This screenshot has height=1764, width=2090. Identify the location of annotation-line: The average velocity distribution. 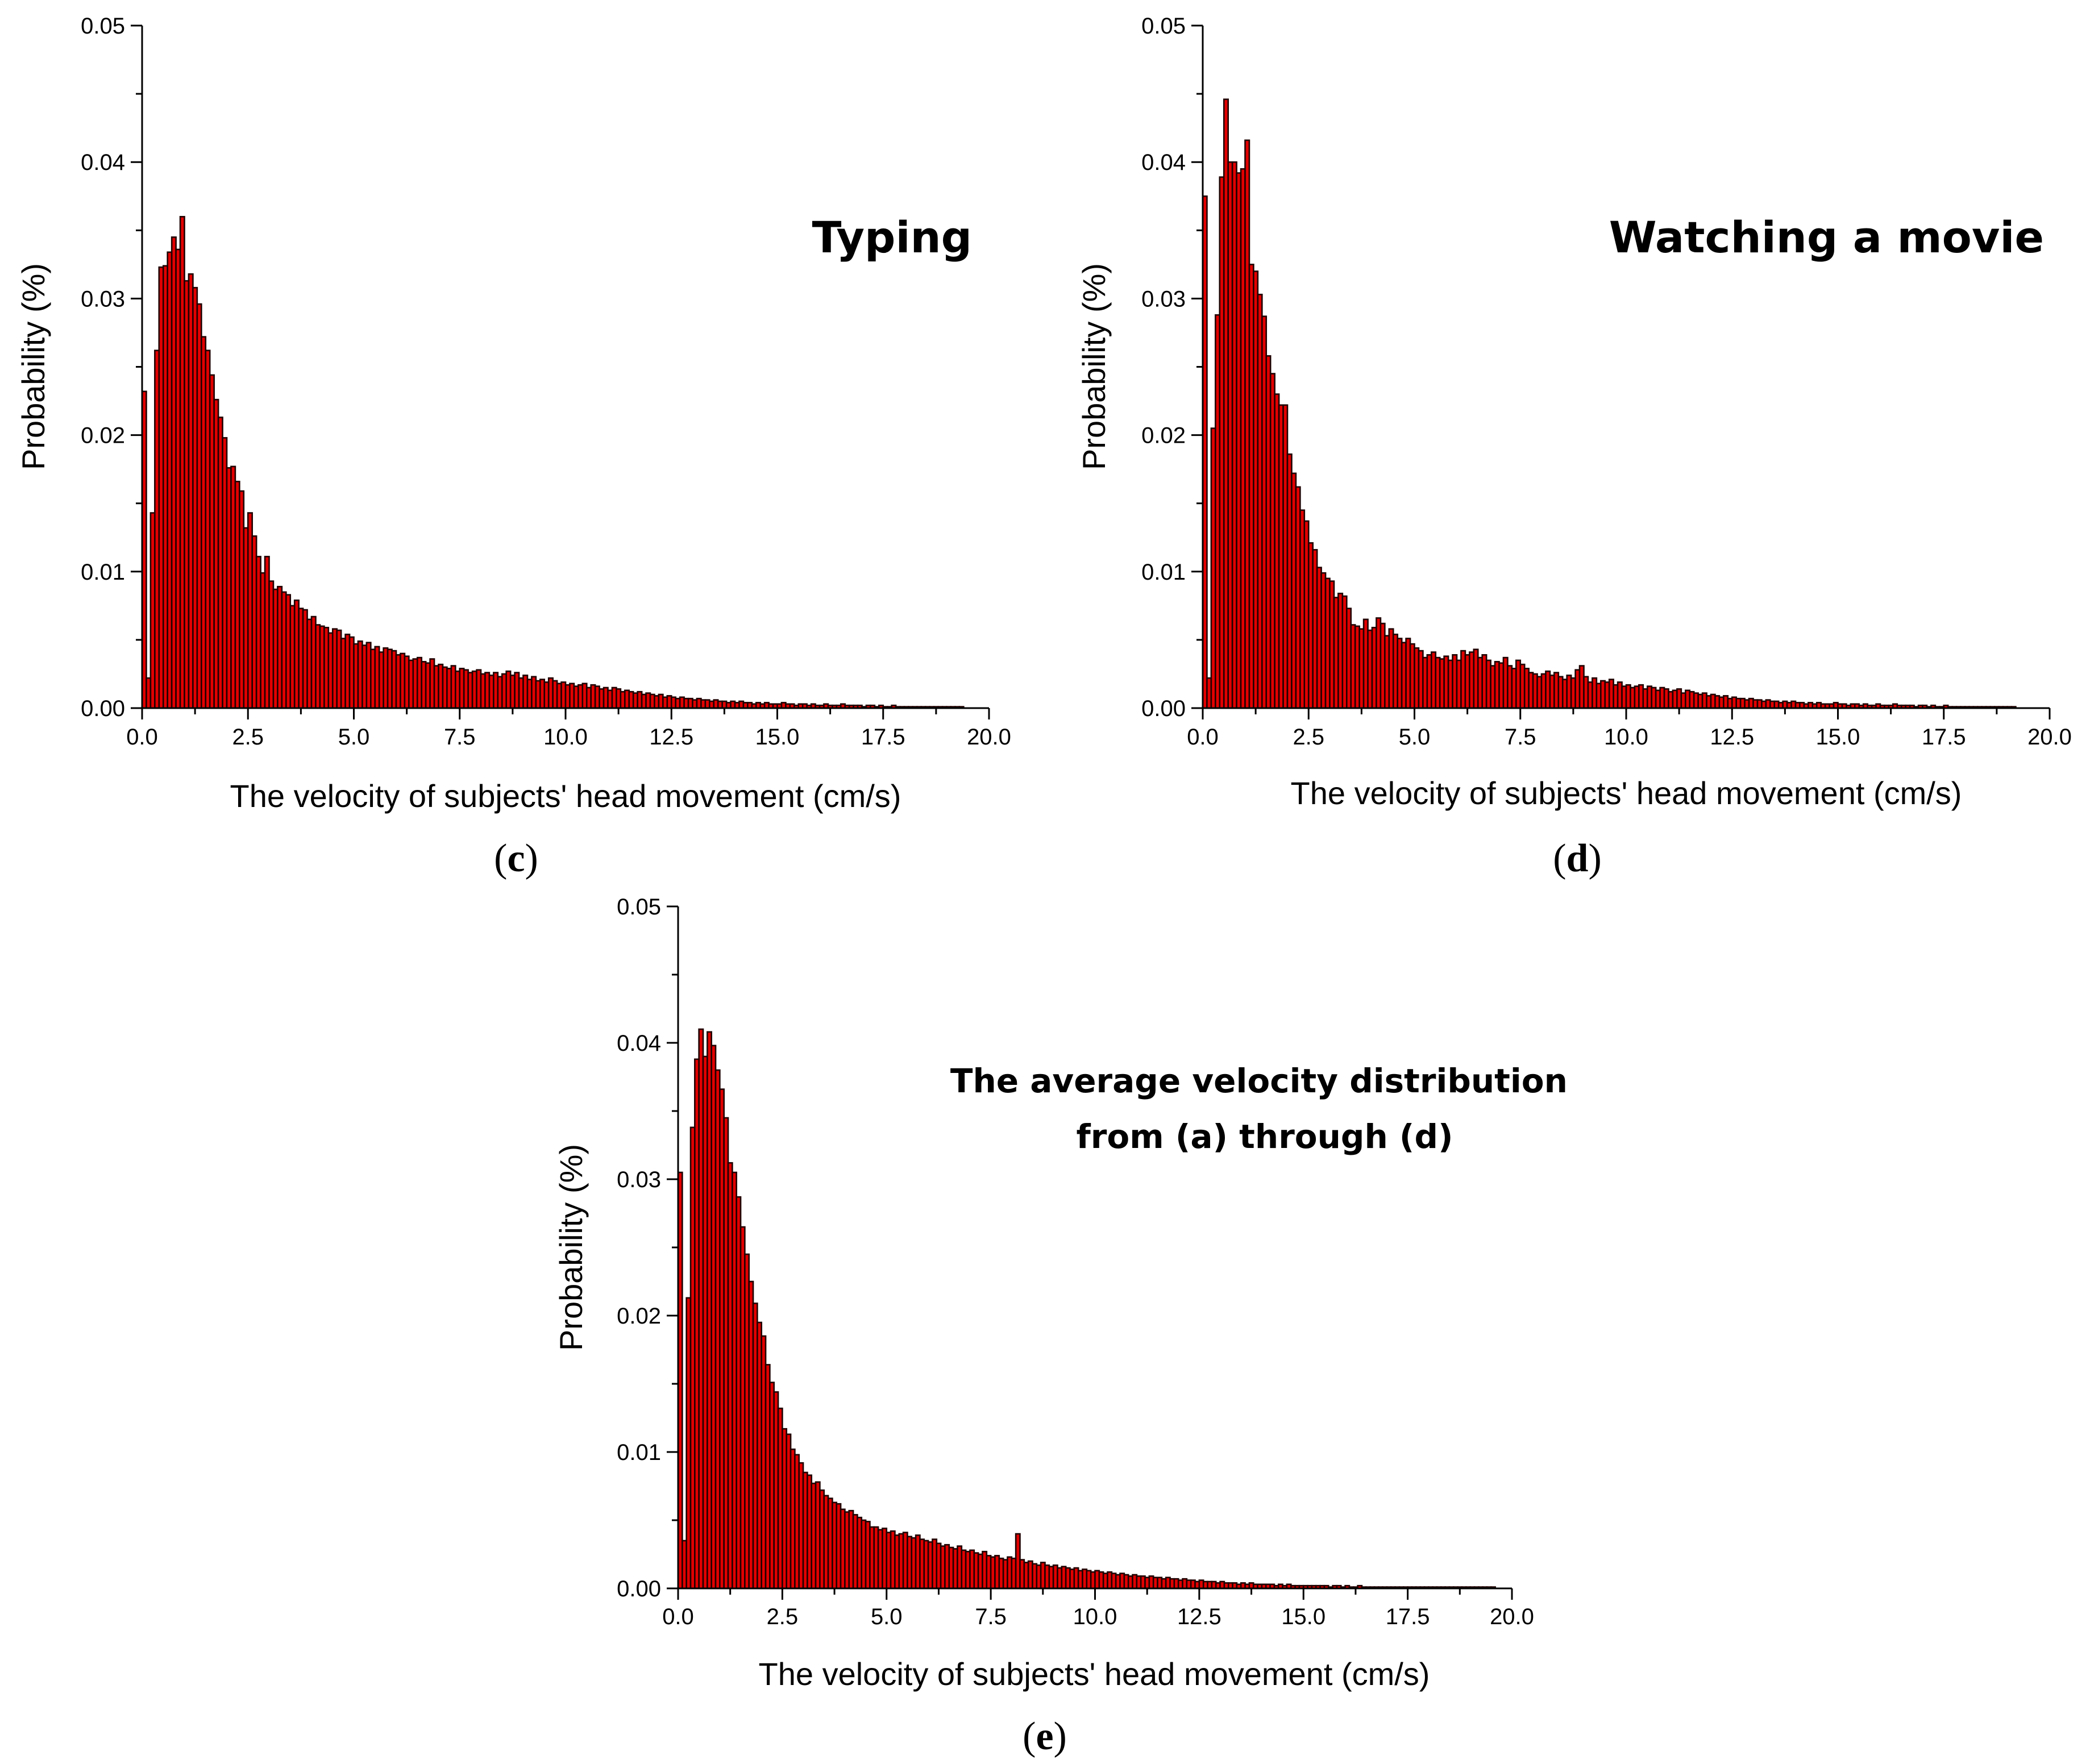
(1259, 1081).